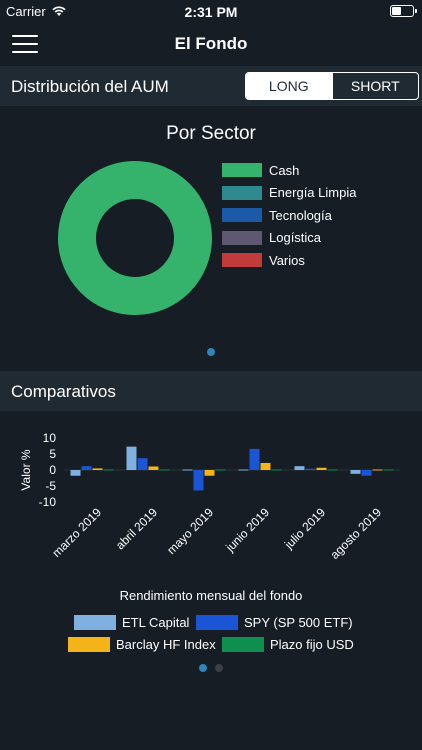 This screenshot has height=750, width=422. I want to click on status-bar: Carrier 2:31 PM, so click(211, 11).